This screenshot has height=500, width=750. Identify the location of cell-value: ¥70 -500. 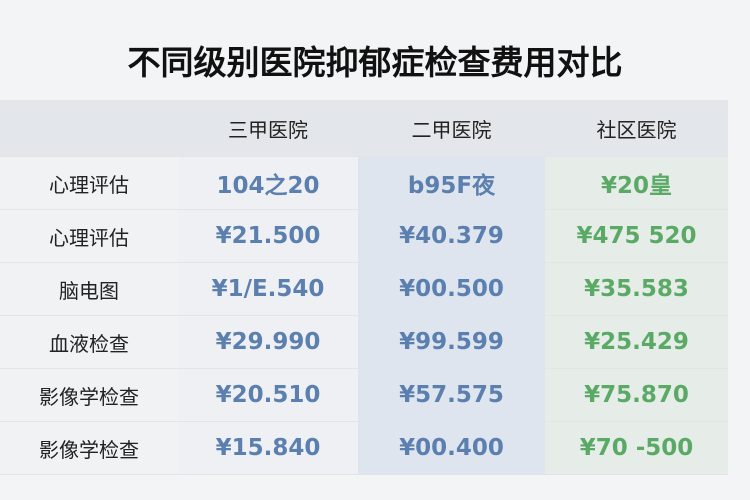
(636, 448).